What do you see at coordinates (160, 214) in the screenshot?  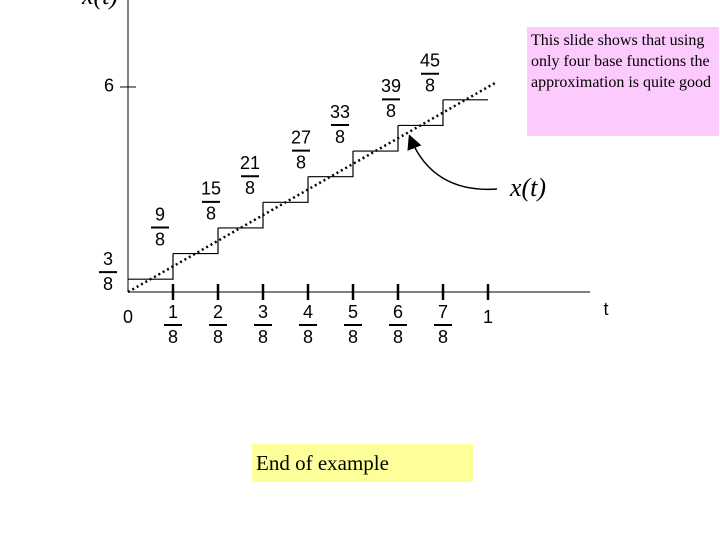 I see `step-label-num: 9` at bounding box center [160, 214].